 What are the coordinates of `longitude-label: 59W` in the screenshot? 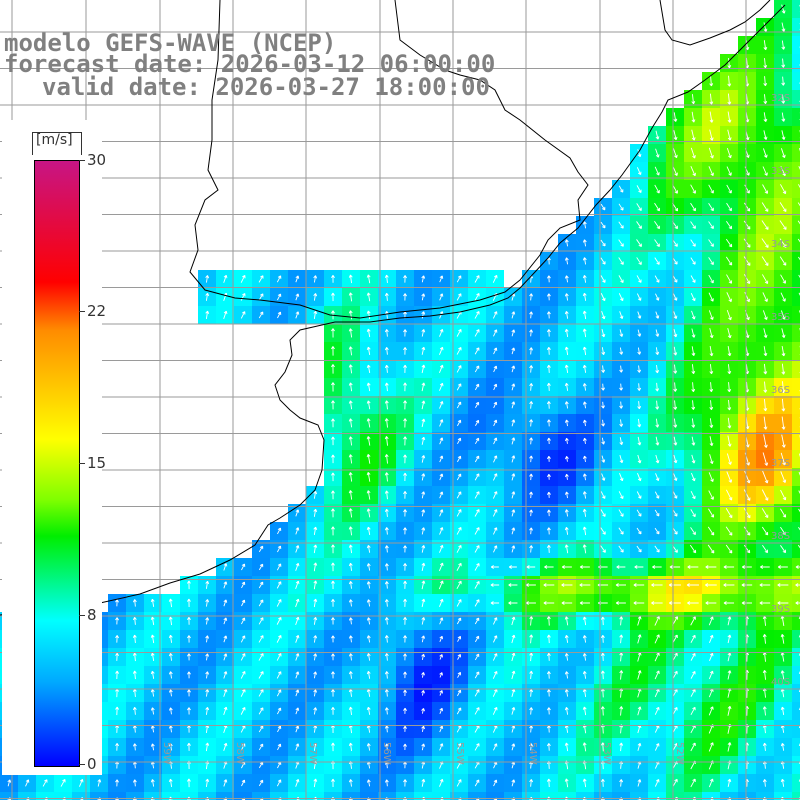 It's located at (166, 753).